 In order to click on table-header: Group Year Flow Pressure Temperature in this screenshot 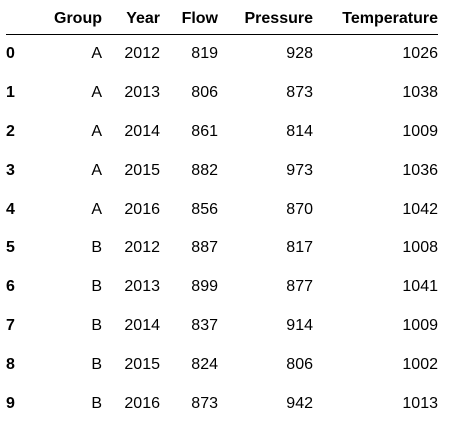, I will do `click(222, 19)`.